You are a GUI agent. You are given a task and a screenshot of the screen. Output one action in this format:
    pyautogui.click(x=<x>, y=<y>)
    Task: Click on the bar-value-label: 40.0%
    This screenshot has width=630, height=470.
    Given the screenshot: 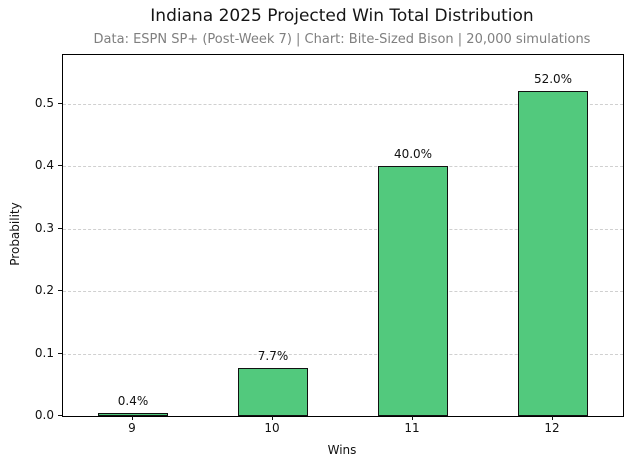 What is the action you would take?
    pyautogui.click(x=413, y=154)
    